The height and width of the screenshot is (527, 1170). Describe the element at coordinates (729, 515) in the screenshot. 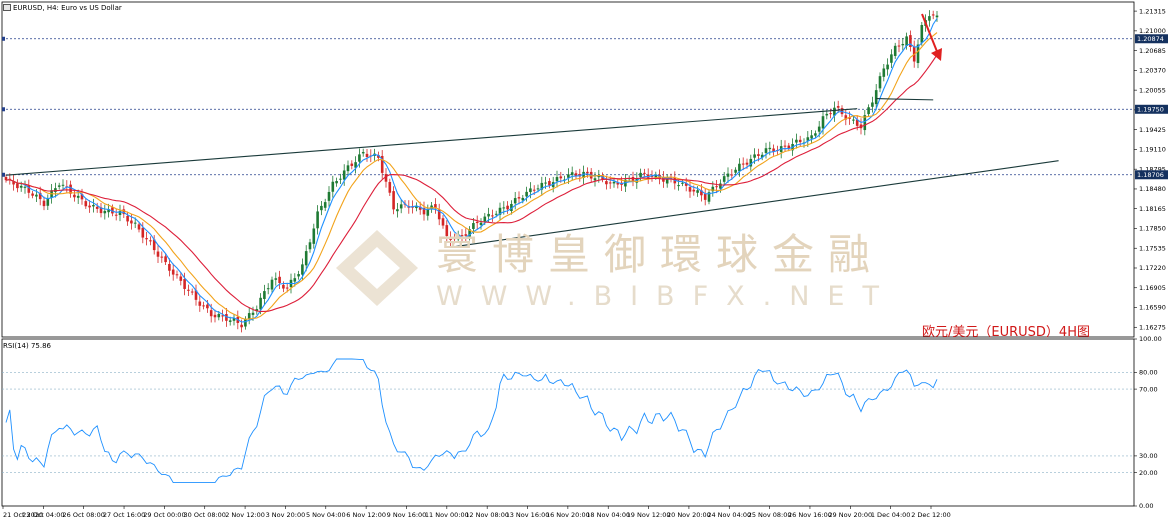

I see `time-tick-label: 24 Nov 04:00` at that location.